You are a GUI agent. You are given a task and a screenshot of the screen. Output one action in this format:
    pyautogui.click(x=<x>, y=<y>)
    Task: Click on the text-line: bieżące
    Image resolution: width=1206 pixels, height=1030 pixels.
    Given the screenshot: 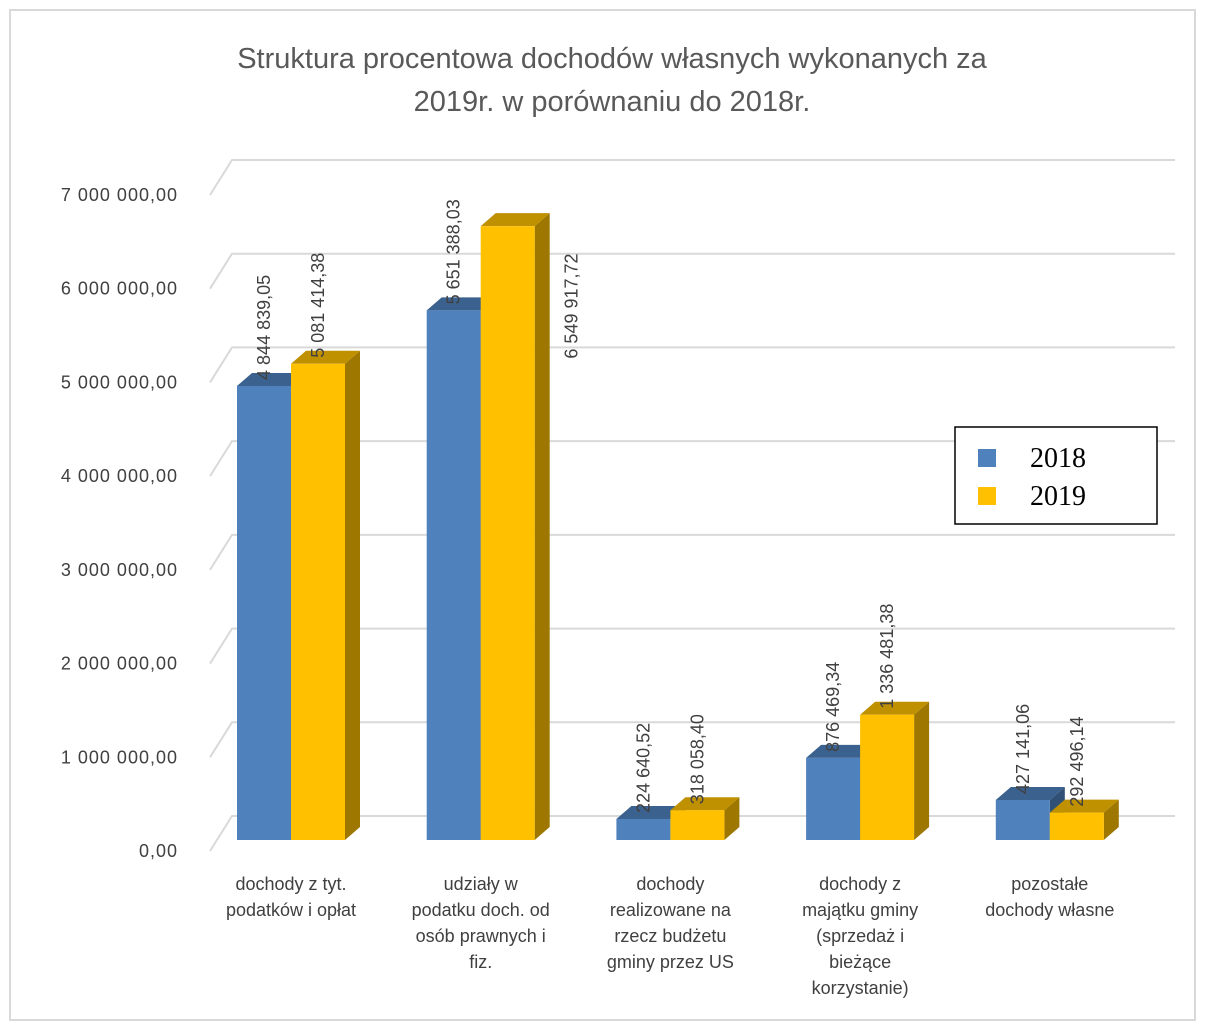 What is the action you would take?
    pyautogui.click(x=860, y=962)
    